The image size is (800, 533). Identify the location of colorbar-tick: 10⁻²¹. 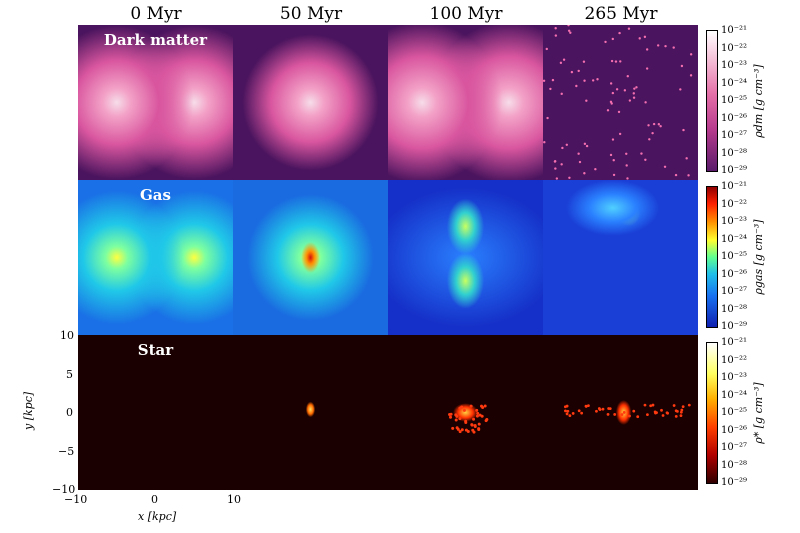
(734, 30).